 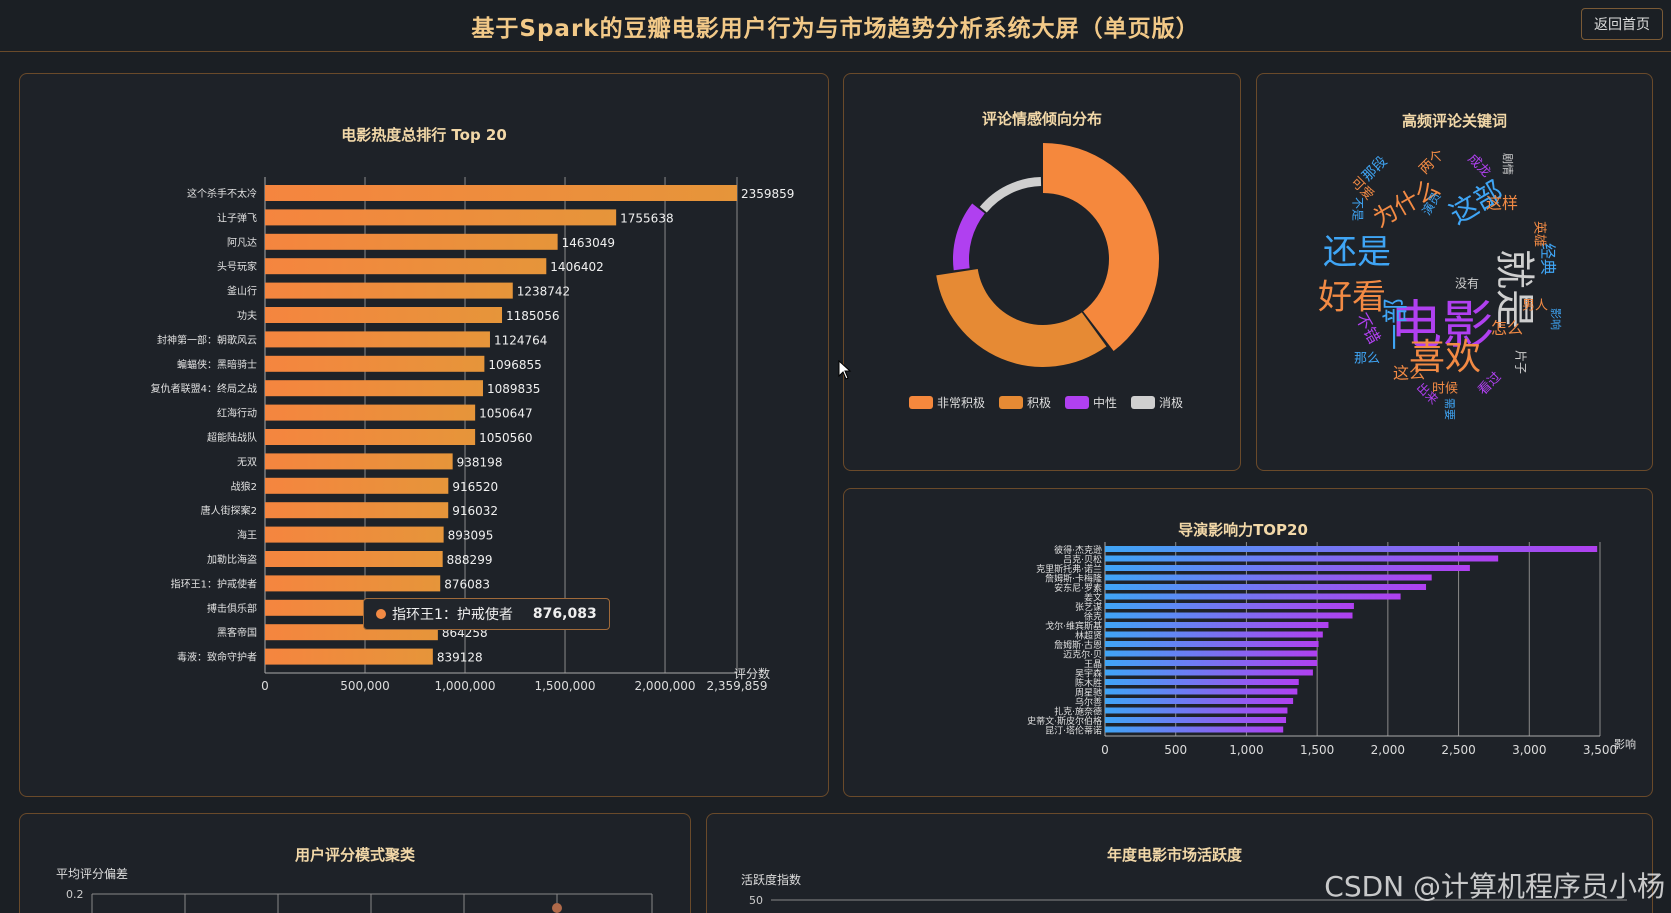 What do you see at coordinates (232, 608) in the screenshot?
I see `movie-category-label: 搏击俱乐部` at bounding box center [232, 608].